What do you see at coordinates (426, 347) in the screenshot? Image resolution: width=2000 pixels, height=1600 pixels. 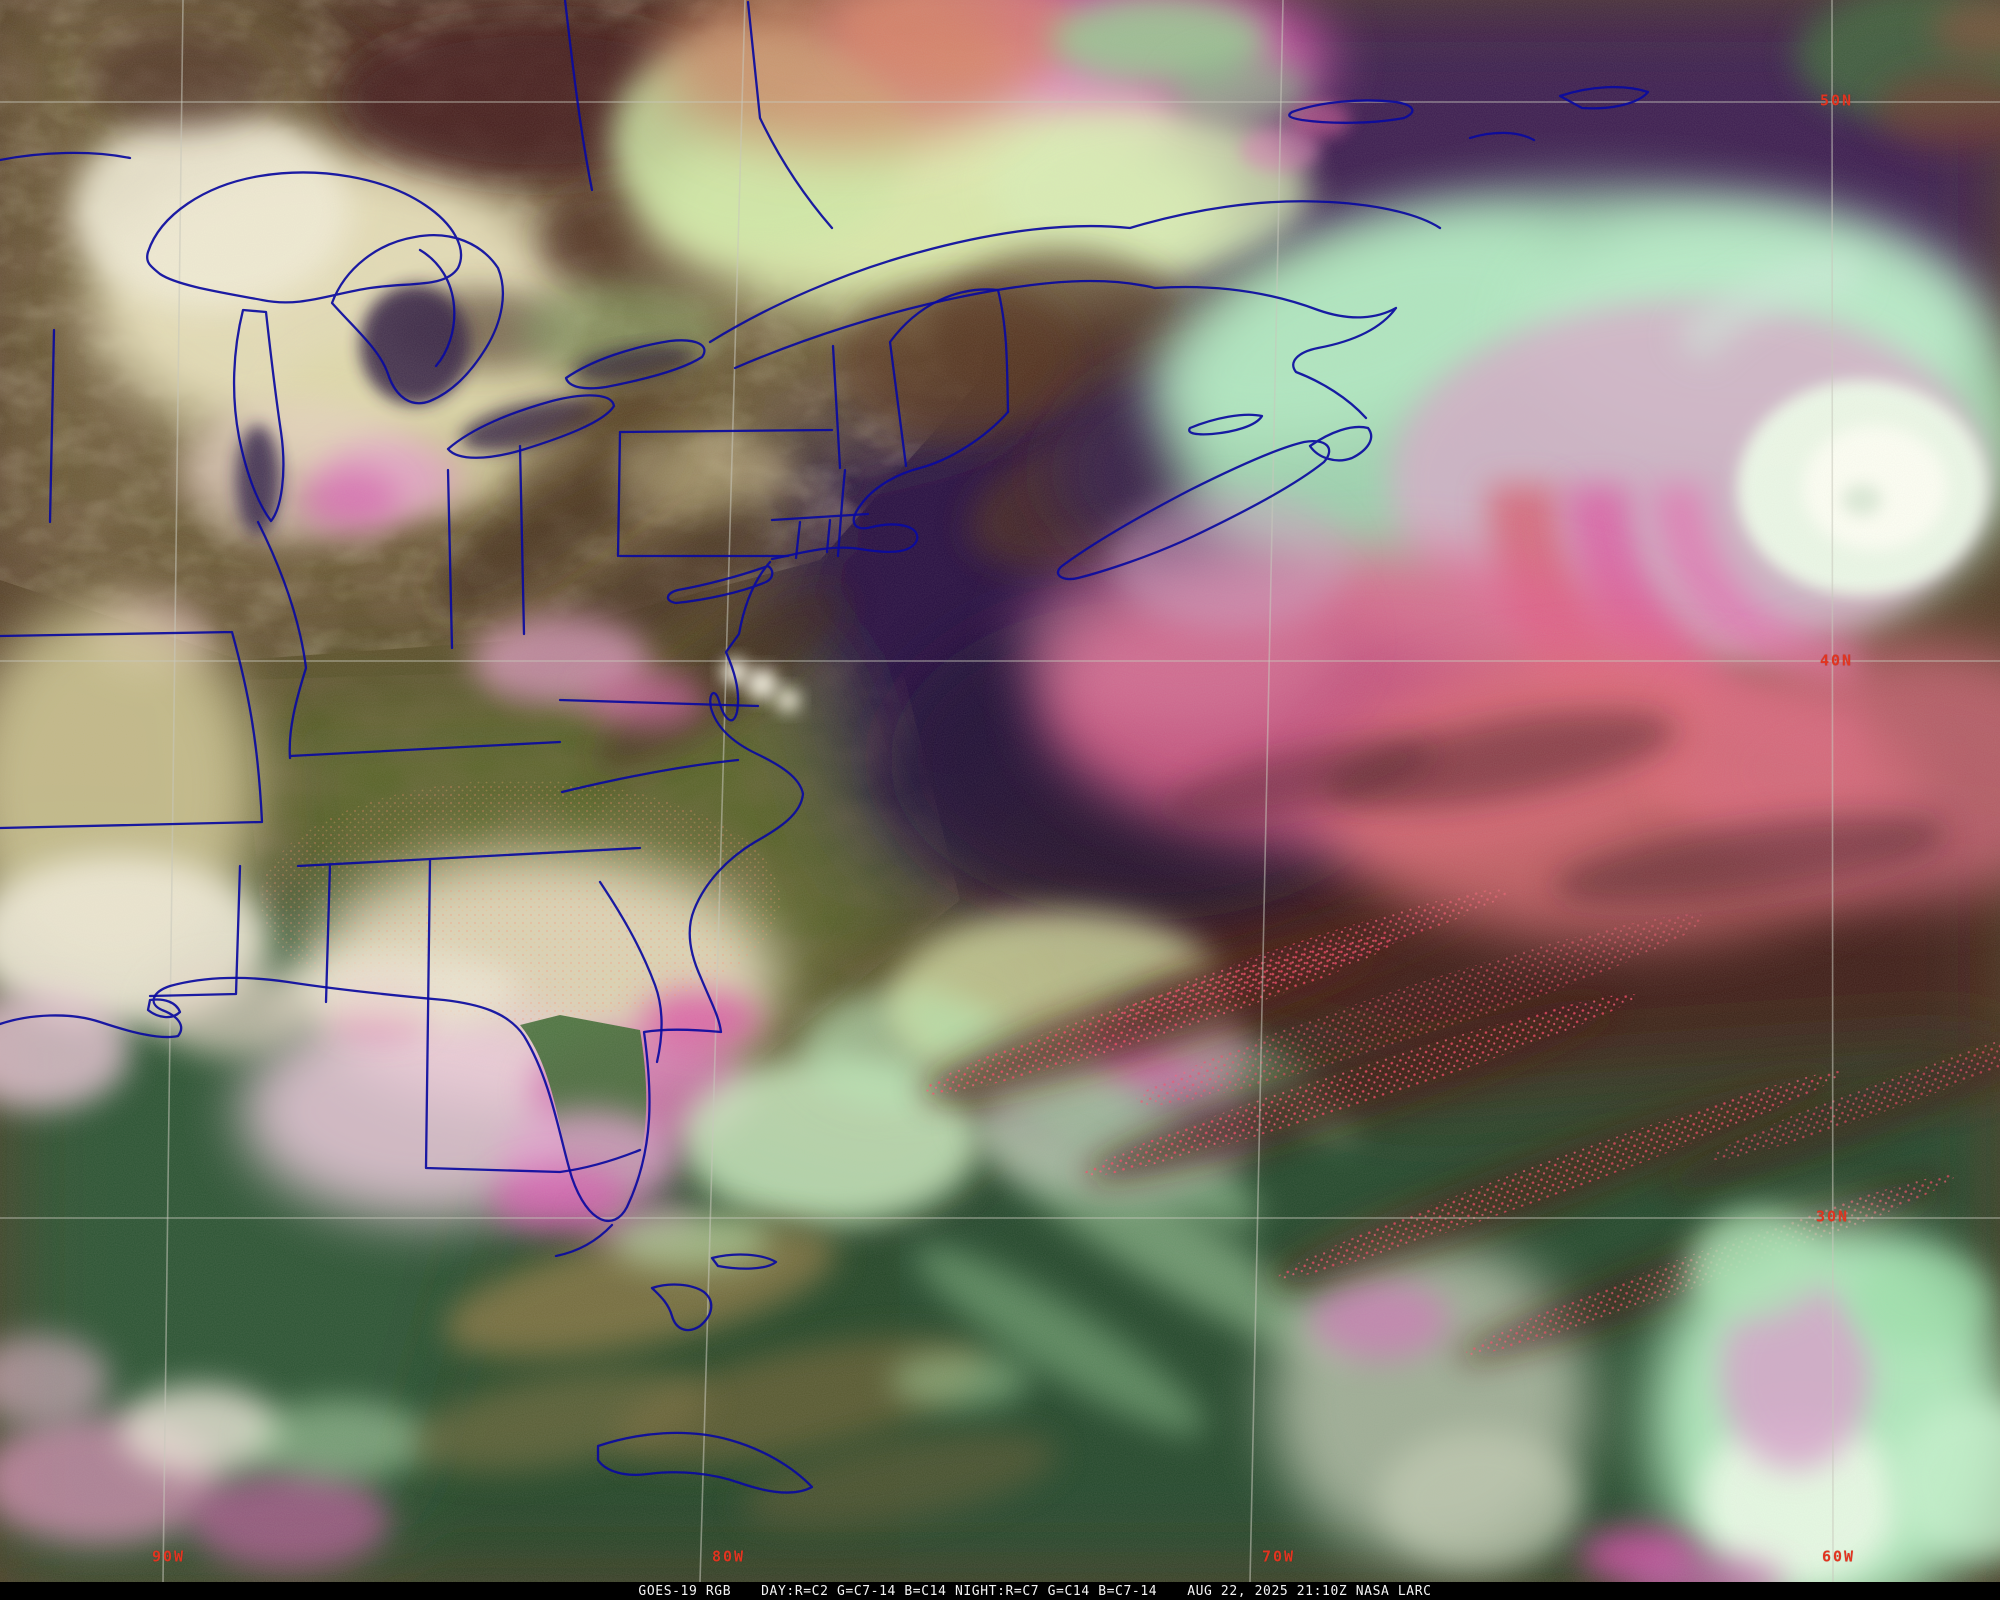 I see `great-lakes-outline` at bounding box center [426, 347].